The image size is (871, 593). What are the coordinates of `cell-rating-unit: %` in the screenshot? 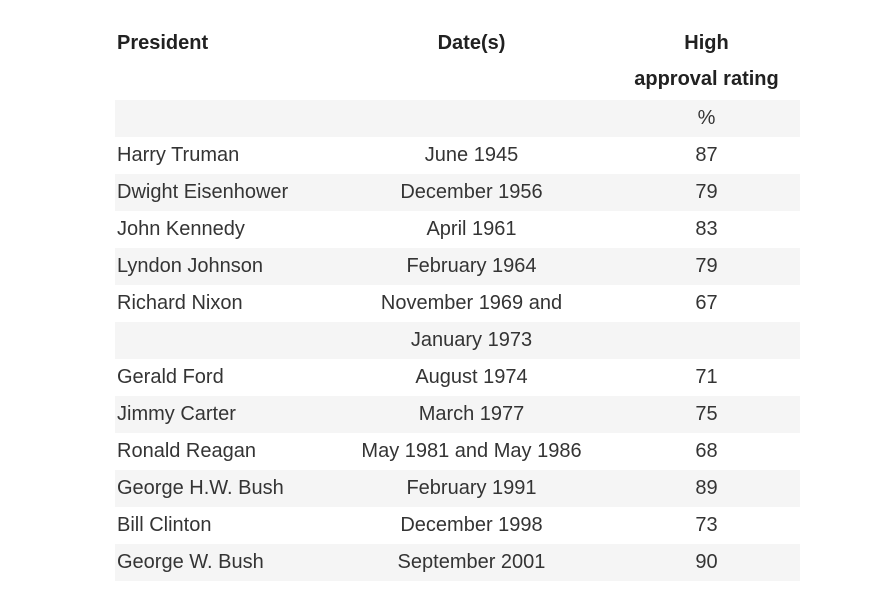 It's located at (706, 118).